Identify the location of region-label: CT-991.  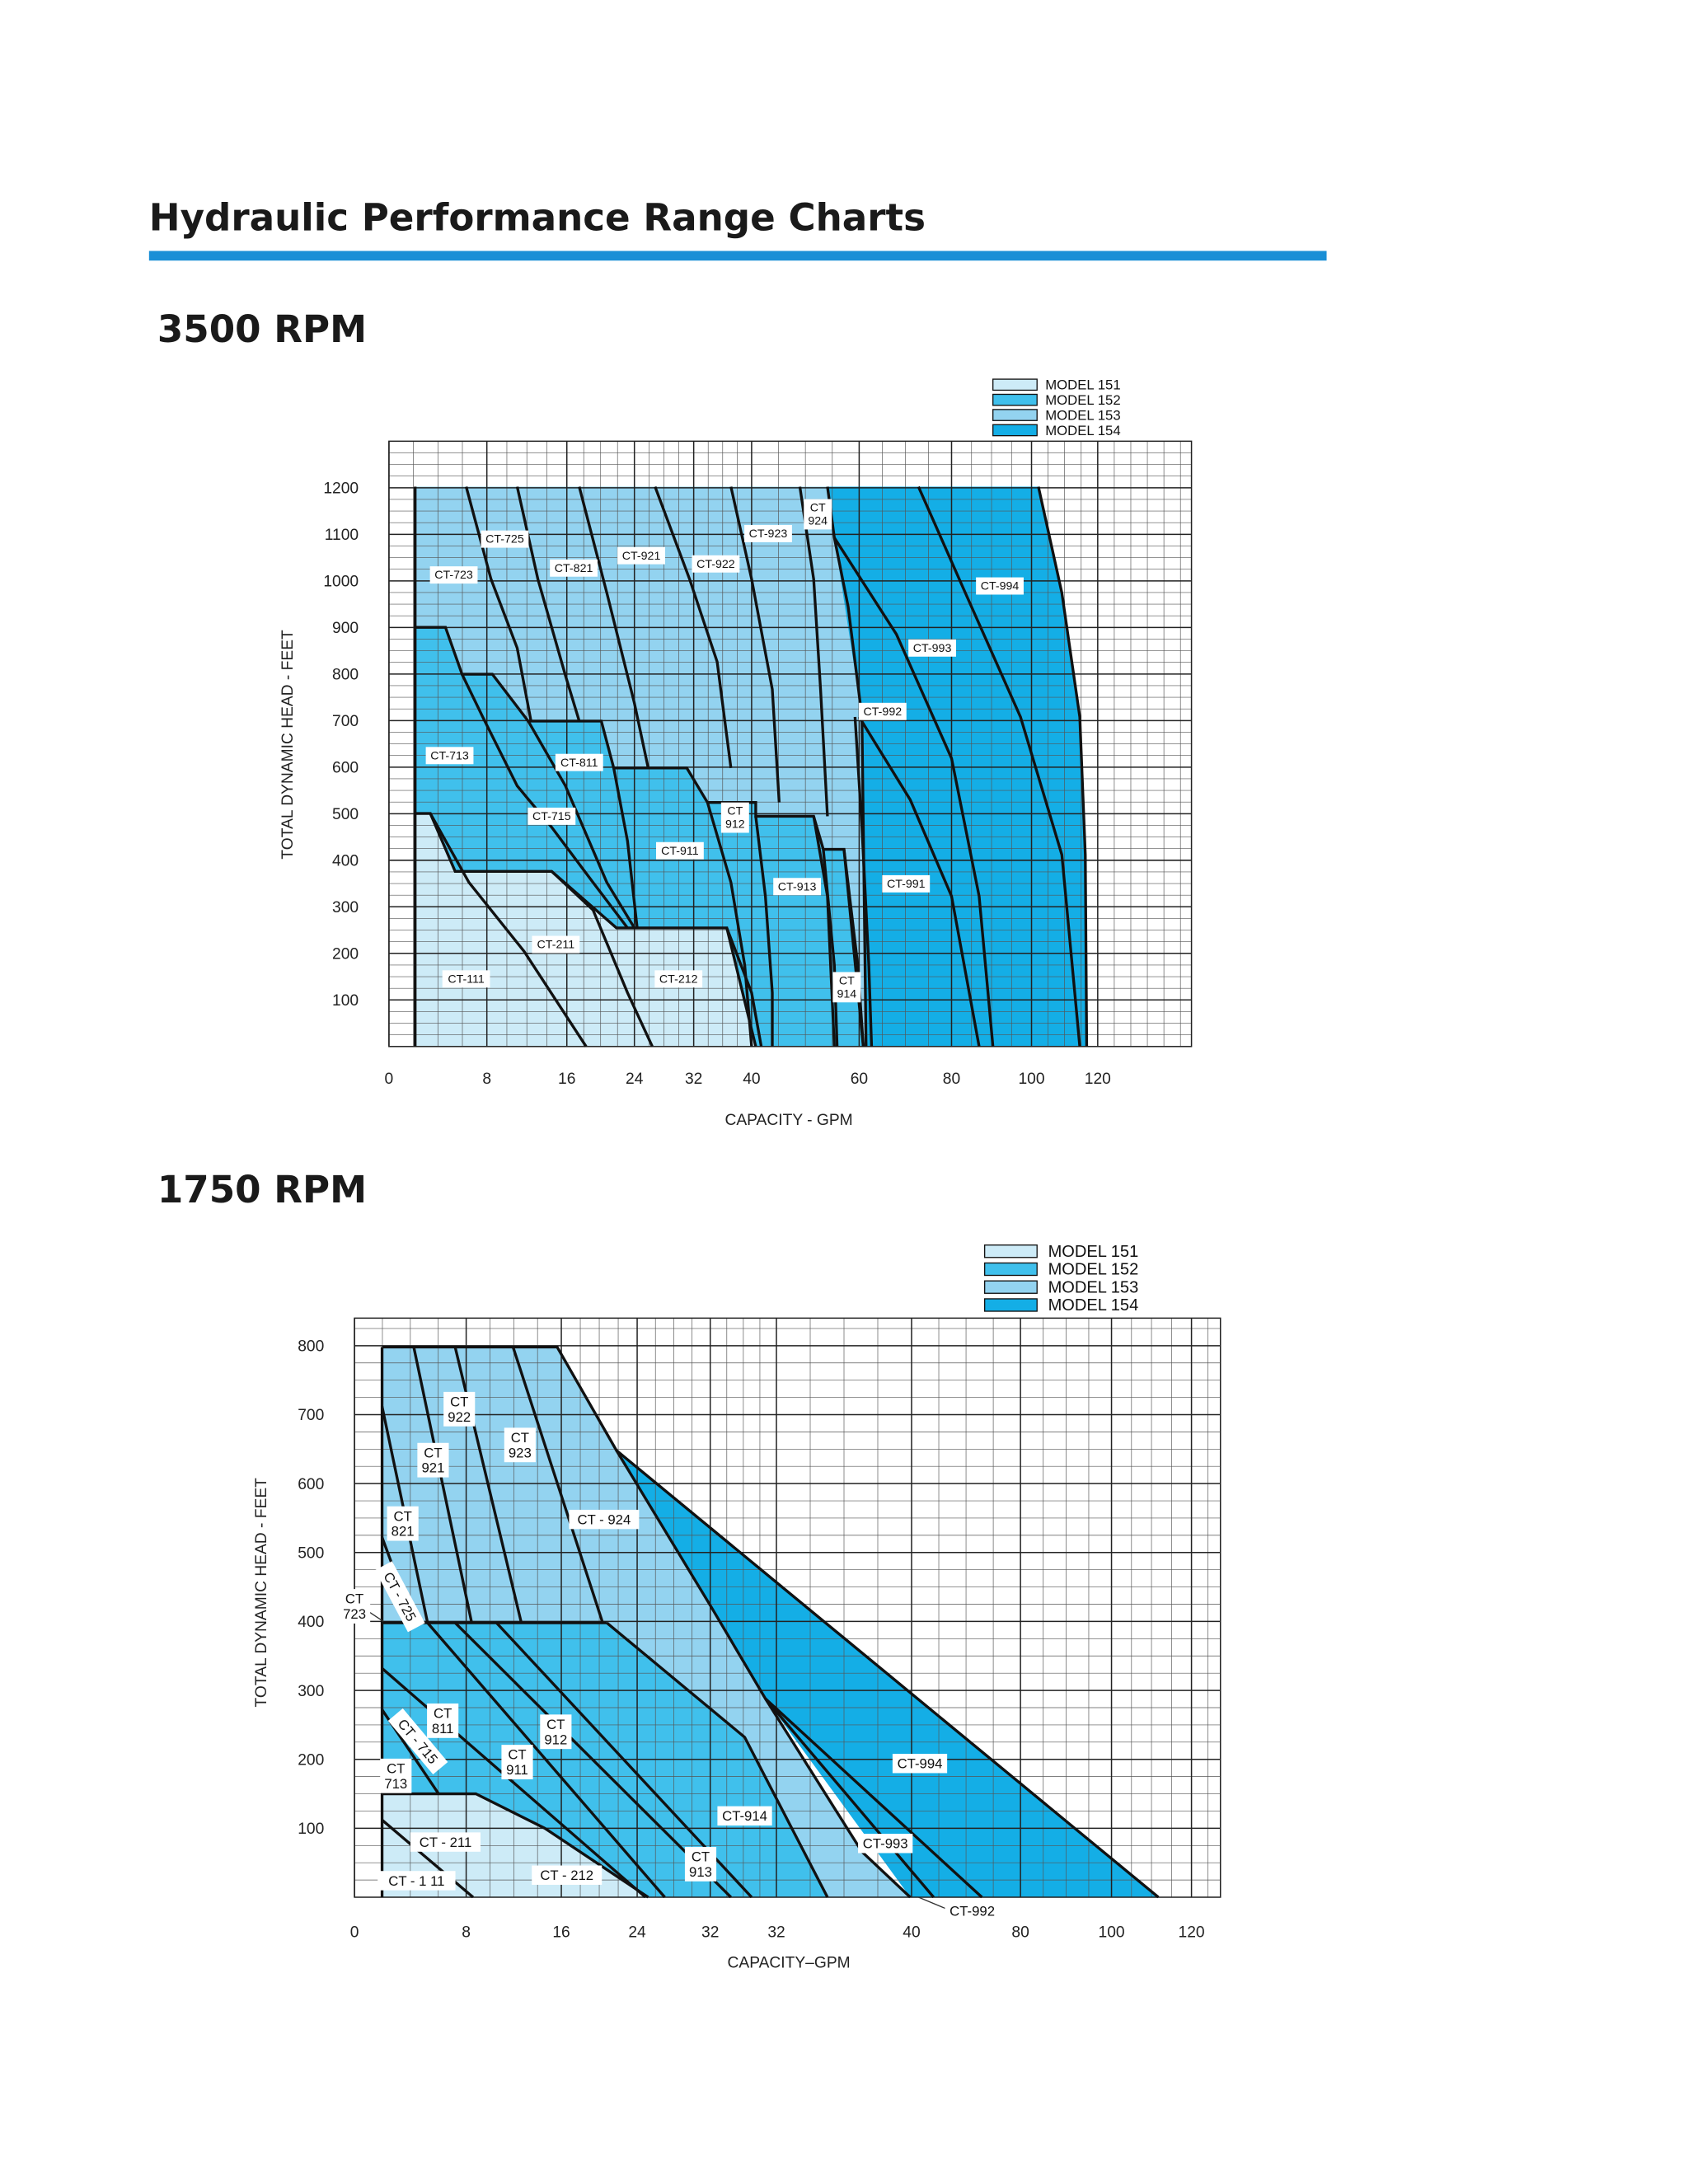
(906, 883).